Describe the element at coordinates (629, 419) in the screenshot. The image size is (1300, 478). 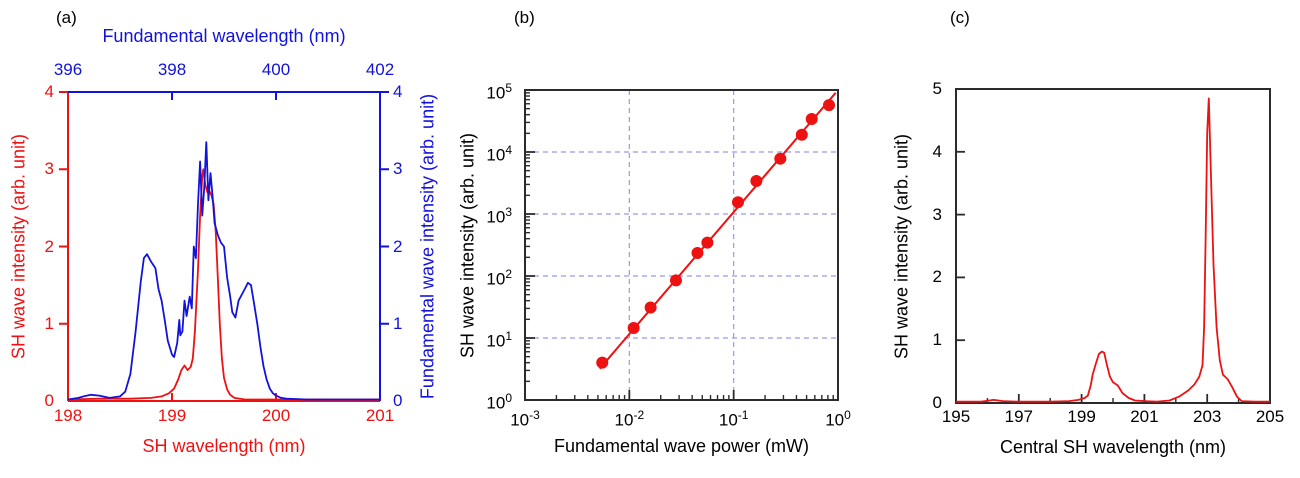
I see `tick-label: 10-2` at that location.